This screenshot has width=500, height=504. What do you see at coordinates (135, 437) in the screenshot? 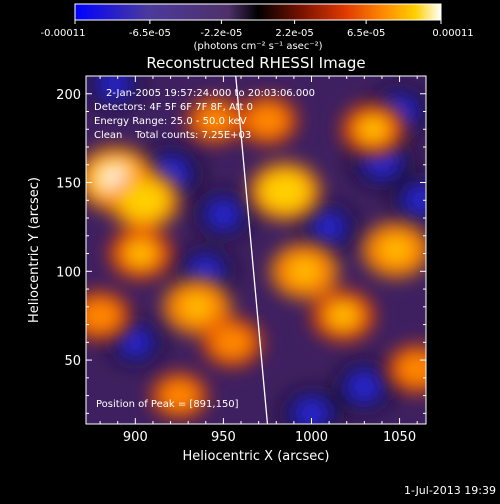
I see `x-tick-label: 900` at bounding box center [135, 437].